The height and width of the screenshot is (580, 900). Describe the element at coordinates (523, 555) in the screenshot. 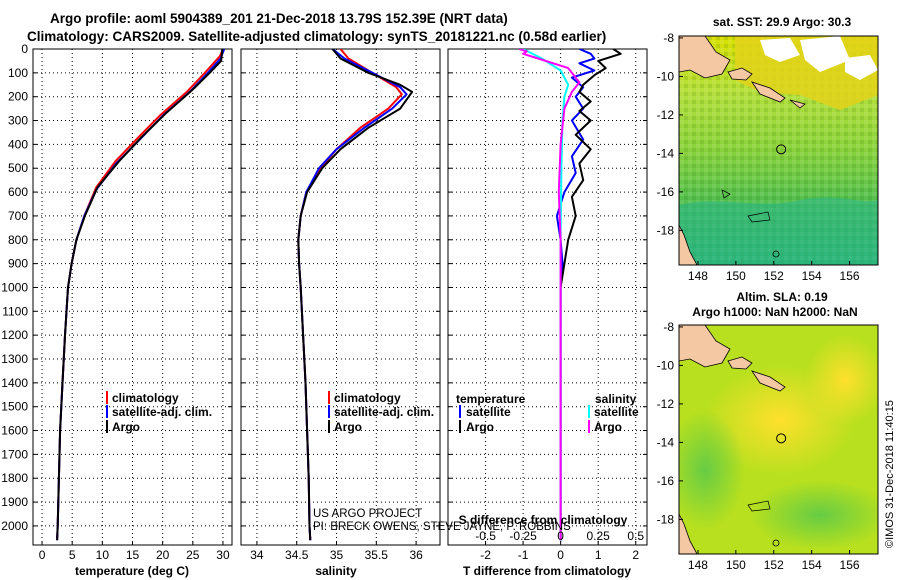

I see `x-tick-label: -1` at that location.